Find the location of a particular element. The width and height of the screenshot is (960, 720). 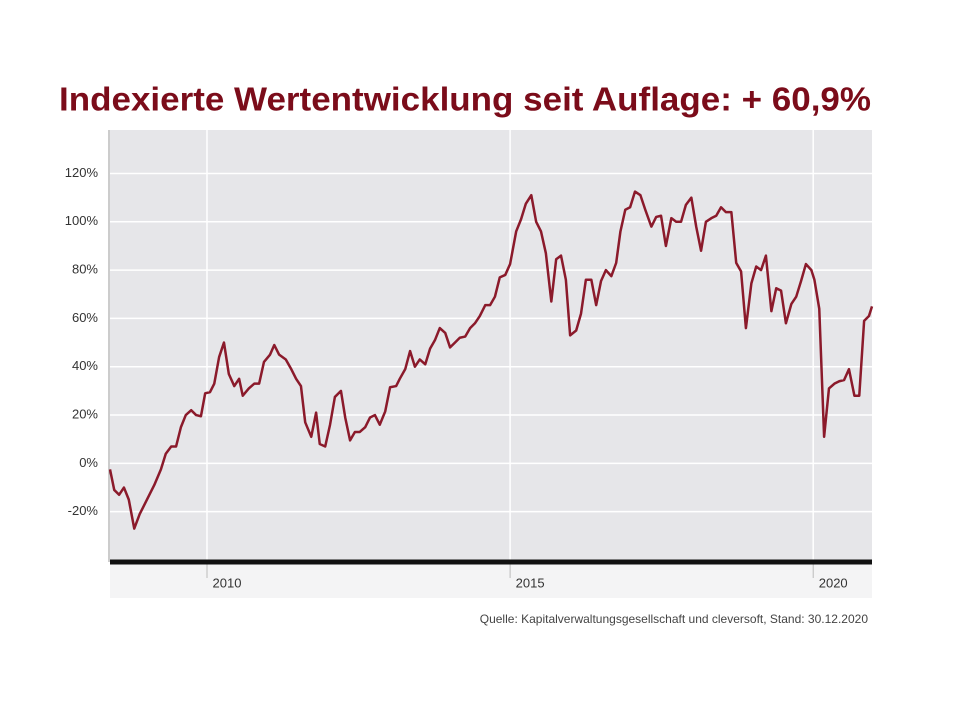

y-tick-label: 40% is located at coordinates (85, 365).